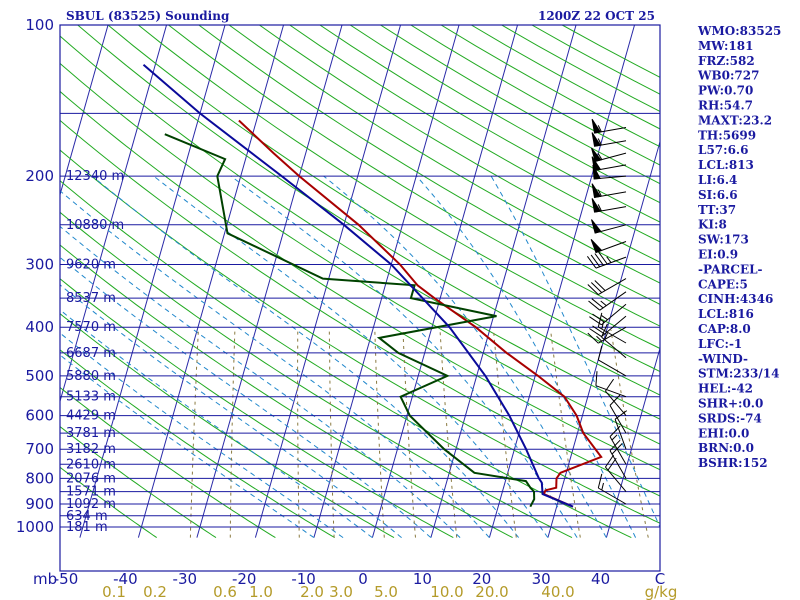 The image size is (800, 600). What do you see at coordinates (87, 527) in the screenshot?
I see `height-label: 181 m` at bounding box center [87, 527].